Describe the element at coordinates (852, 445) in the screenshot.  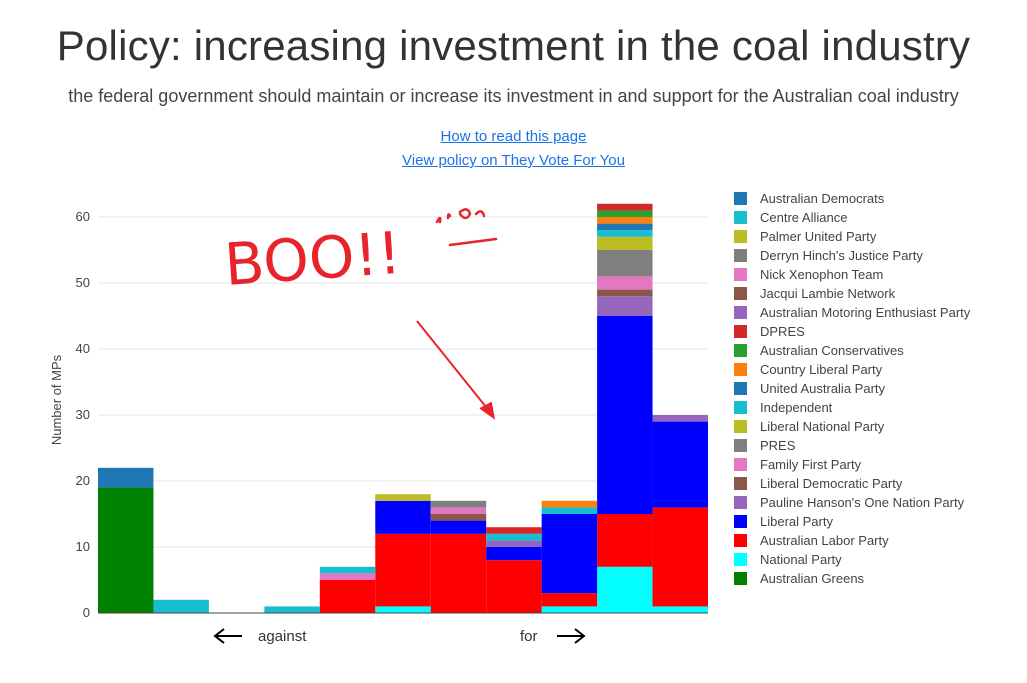
I see `legend-item: PRES` at that location.